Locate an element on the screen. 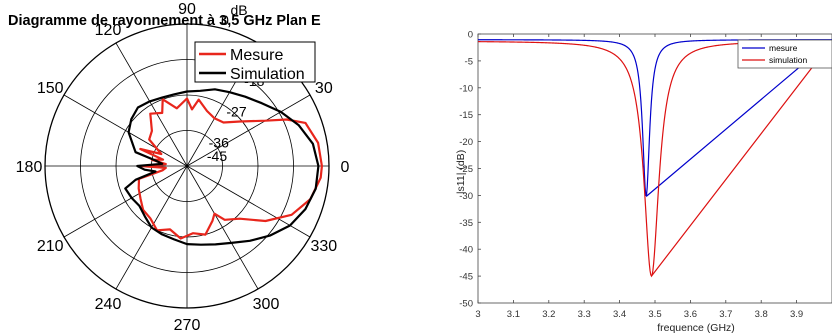 The height and width of the screenshot is (333, 832). polar-radial-tick-label: -36 is located at coordinates (219, 142).